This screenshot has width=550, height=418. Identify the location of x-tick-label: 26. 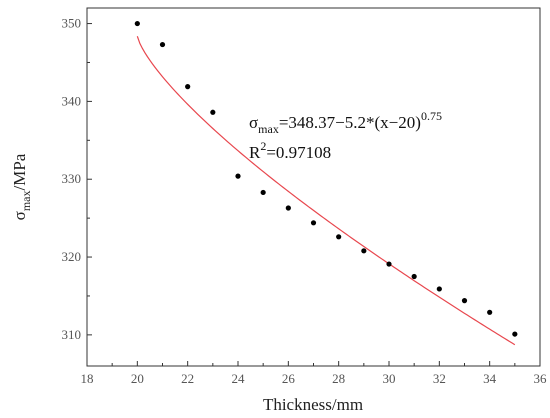
(289, 378).